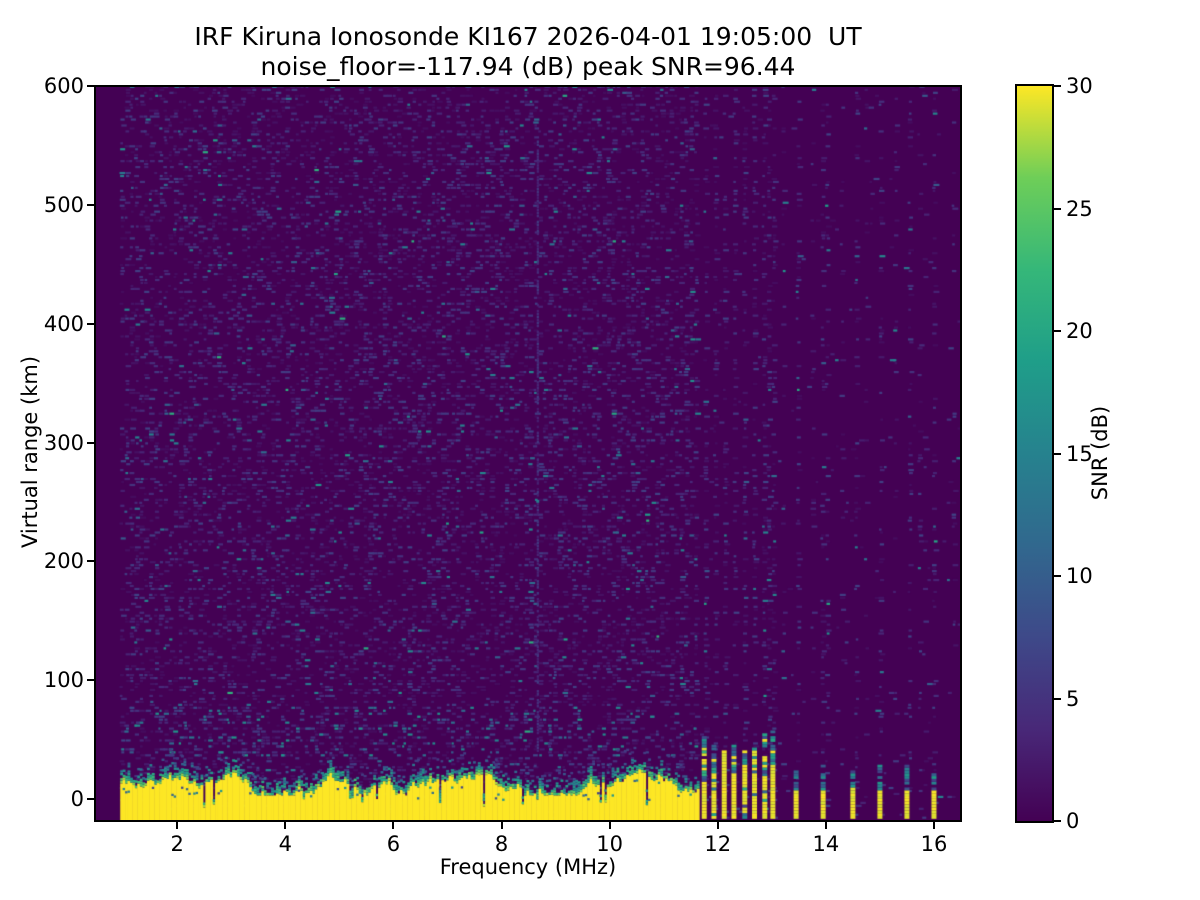 This screenshot has height=900, width=1200. Describe the element at coordinates (934, 844) in the screenshot. I see `x-tick-label: 16` at that location.